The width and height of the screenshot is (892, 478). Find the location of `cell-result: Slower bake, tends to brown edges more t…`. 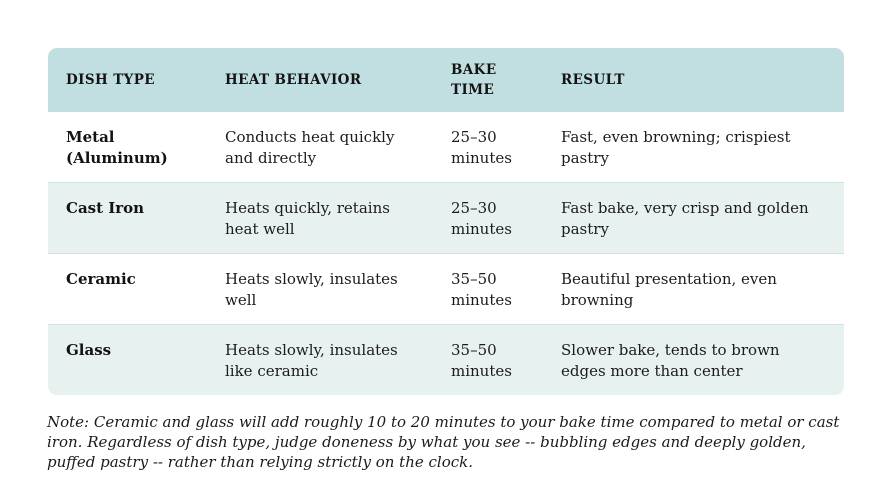

cell-result: Slower bake, tends to brown edges more t… is located at coordinates (693, 359).